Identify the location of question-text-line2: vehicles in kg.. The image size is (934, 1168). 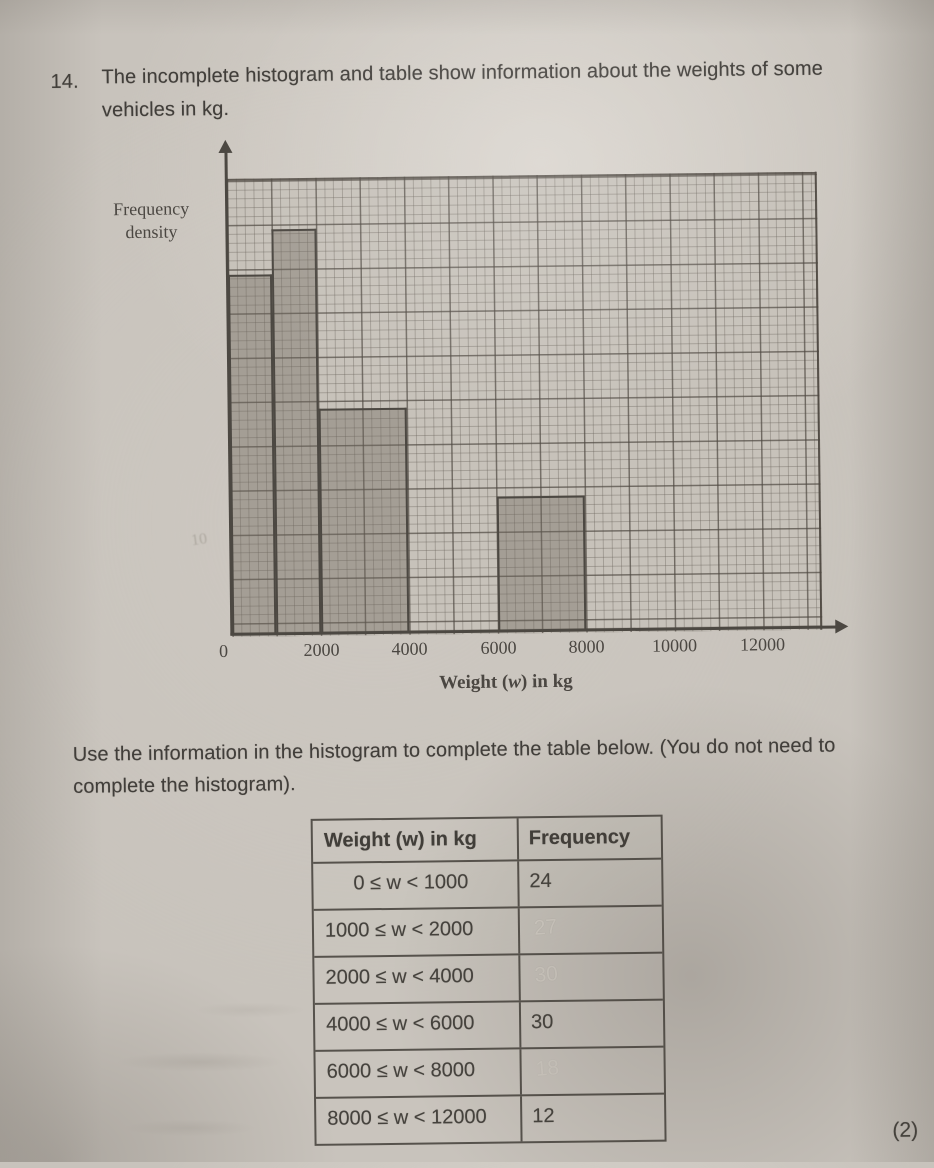
(165, 109).